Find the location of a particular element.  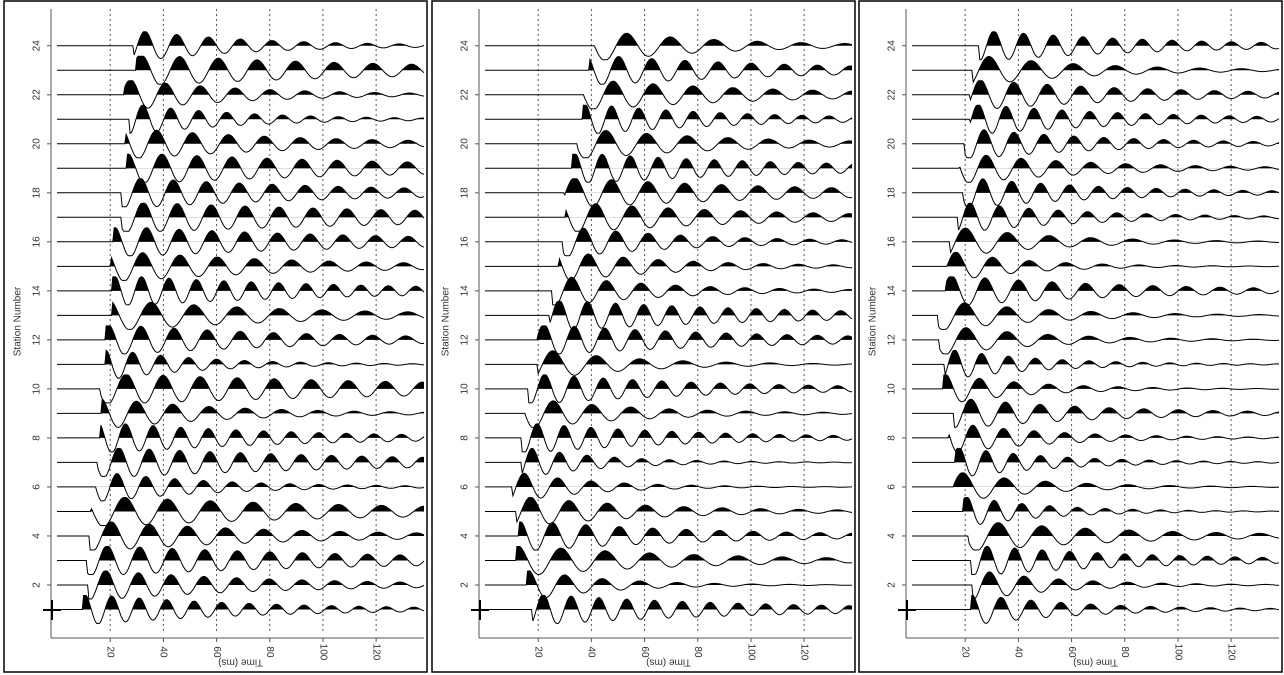

x-tick-label: 20 is located at coordinates (110, 652).